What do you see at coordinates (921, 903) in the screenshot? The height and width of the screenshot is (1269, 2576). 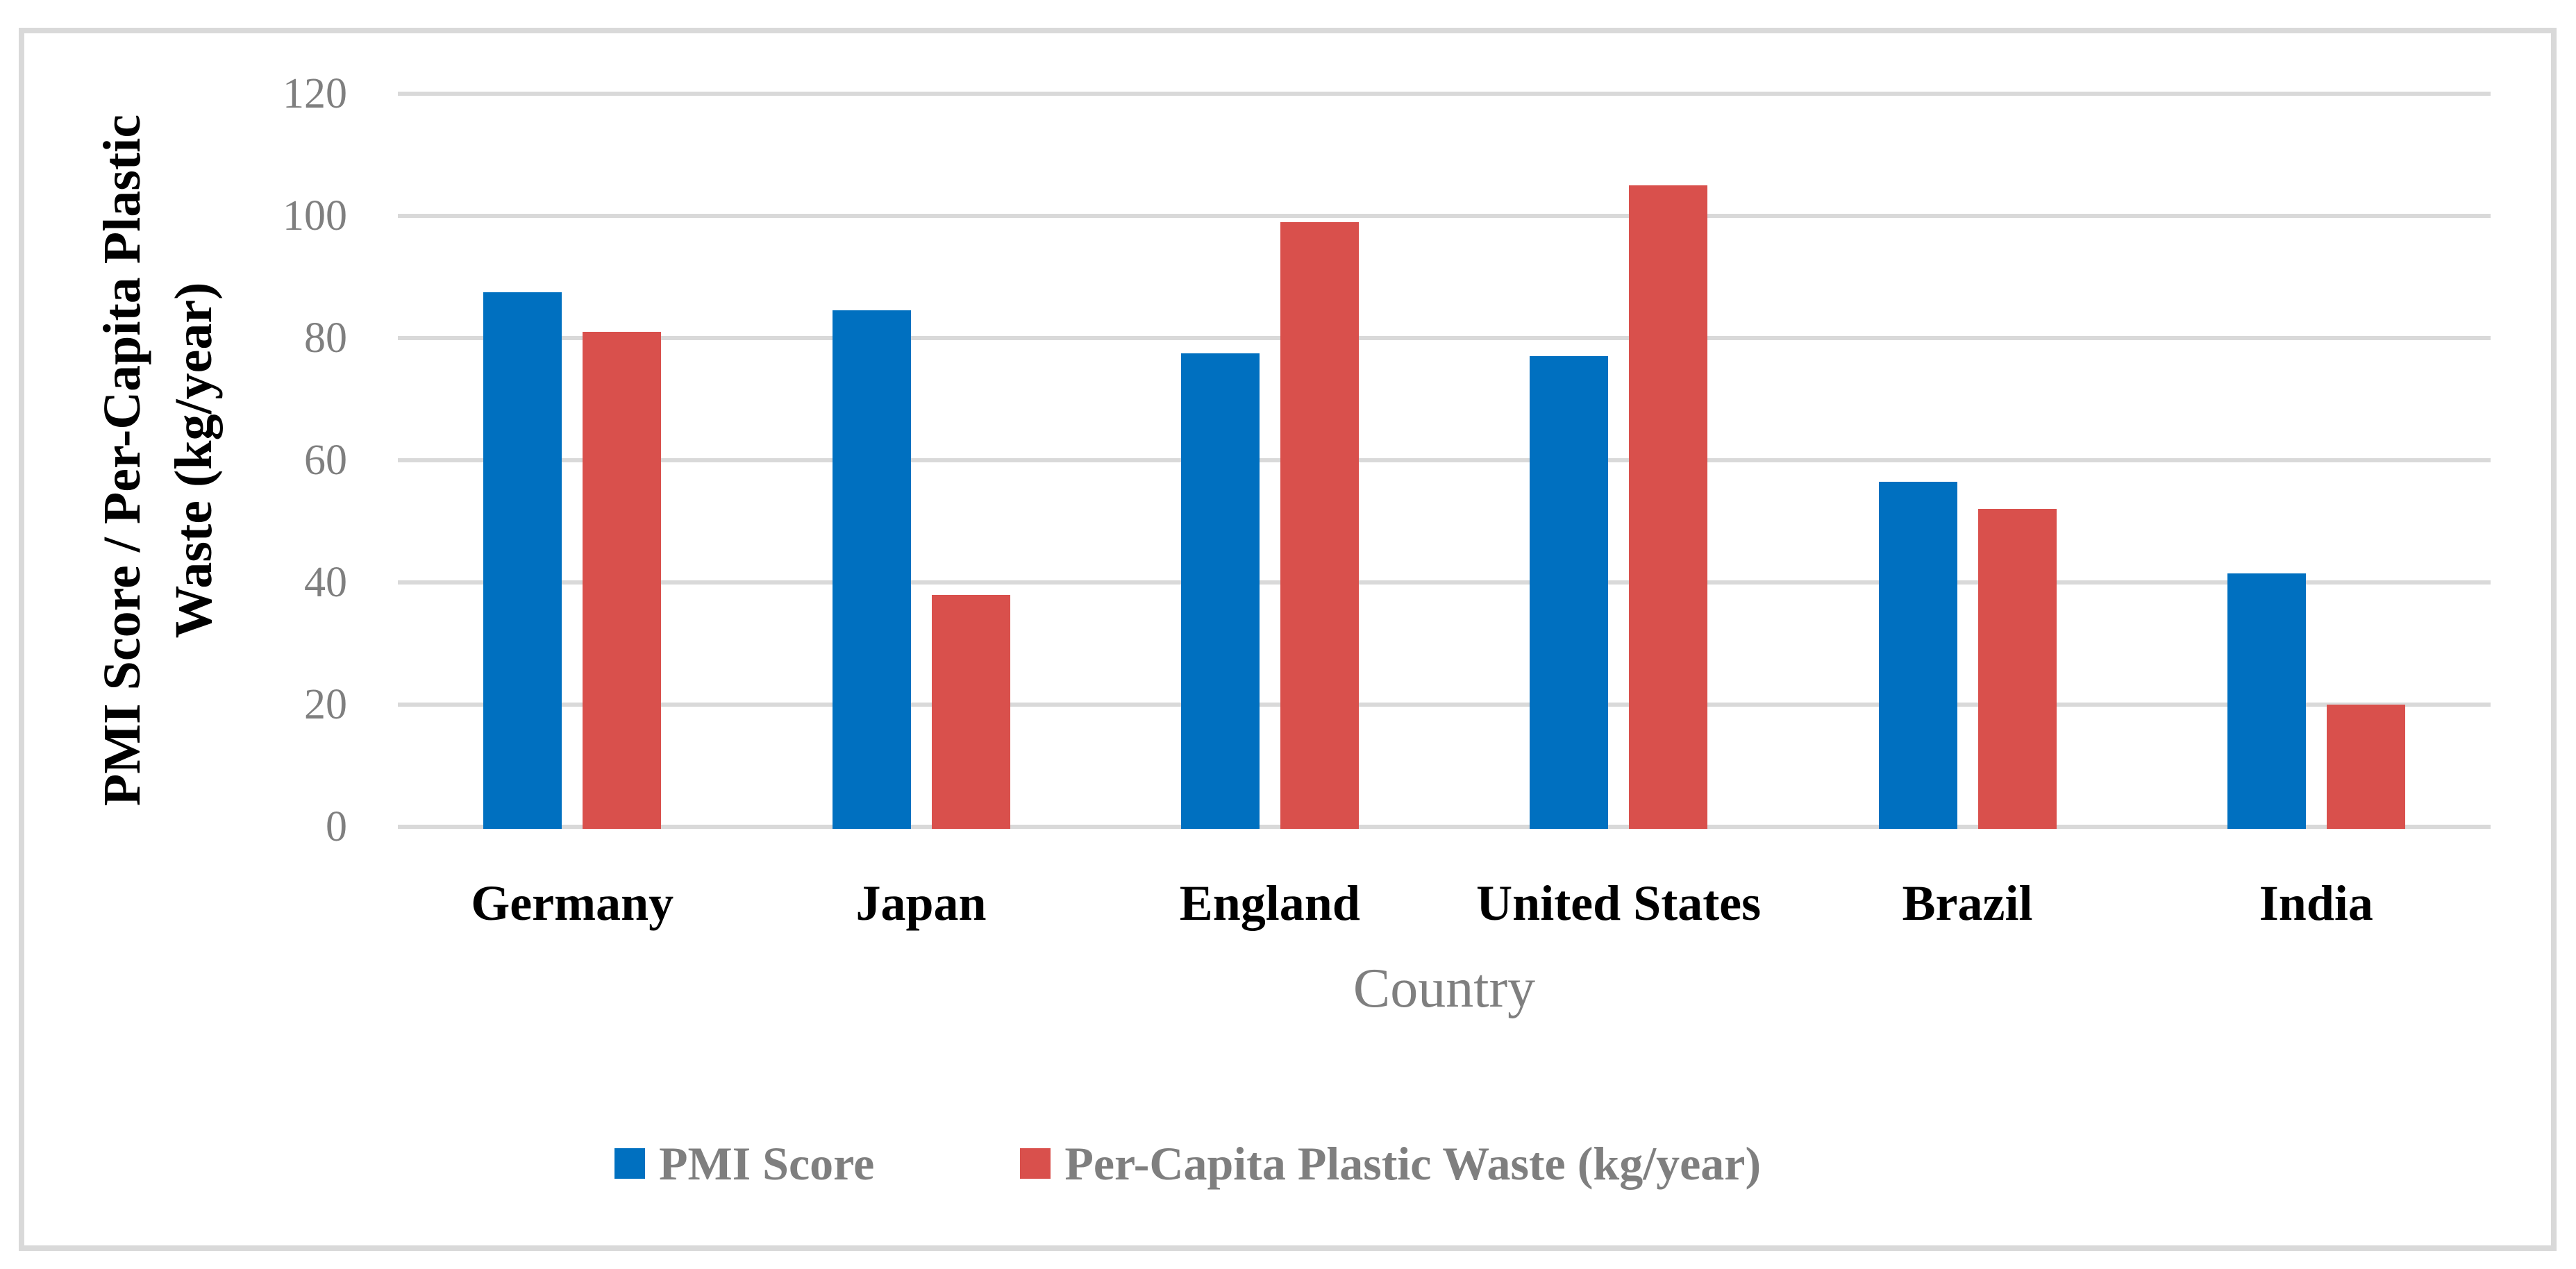 I see `x-category-label-japan: Japan` at bounding box center [921, 903].